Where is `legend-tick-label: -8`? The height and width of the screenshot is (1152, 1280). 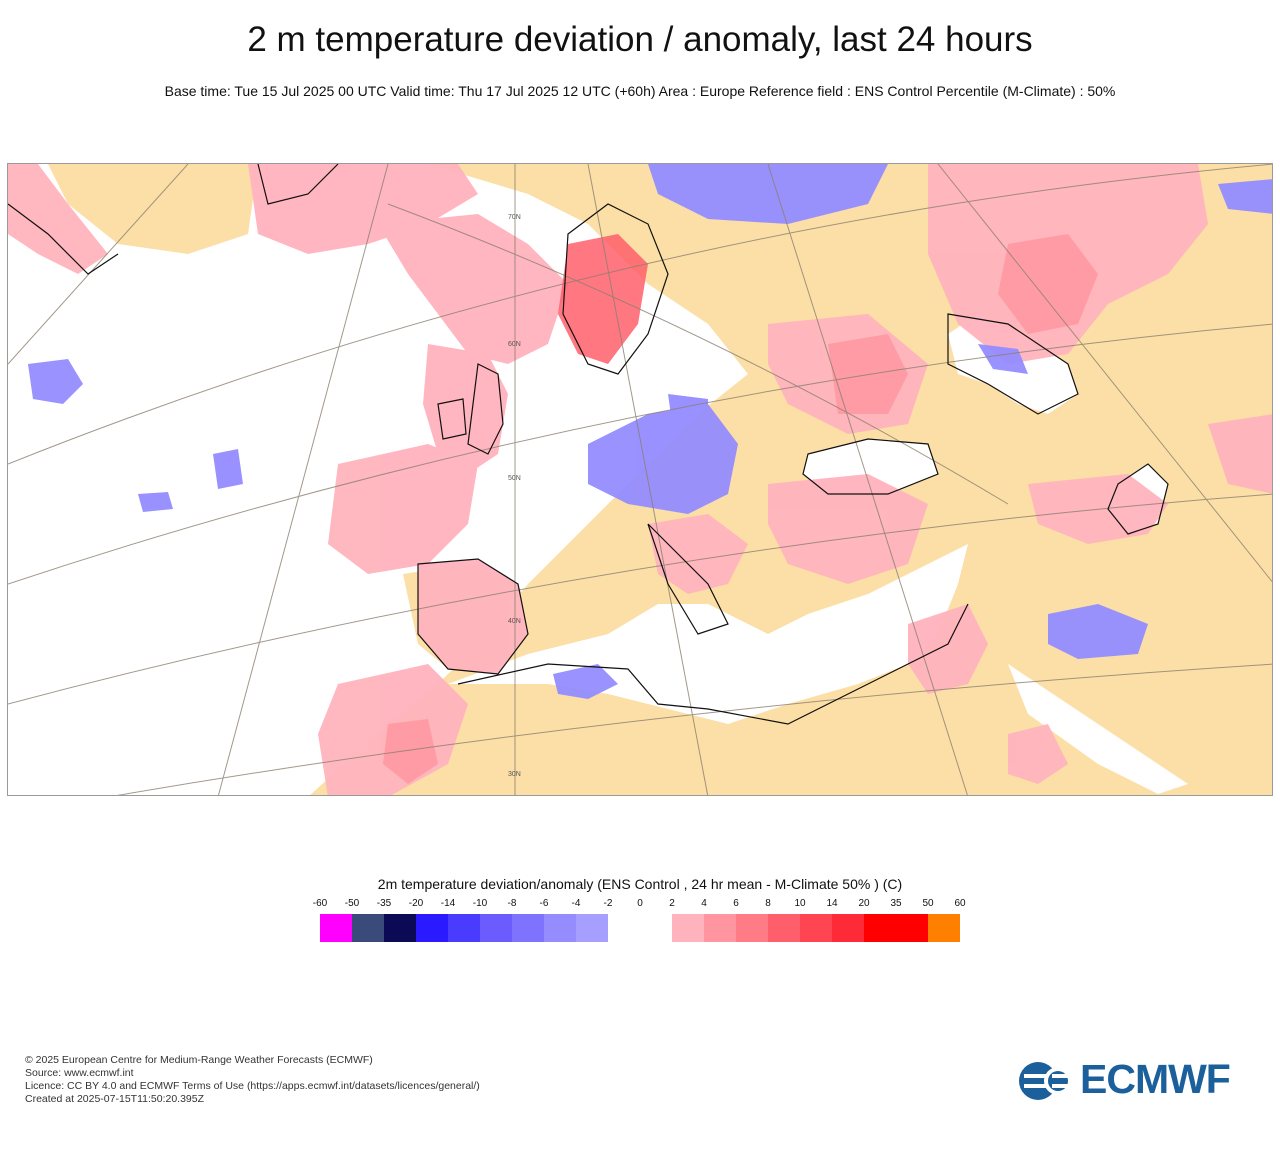
legend-tick-label: -8 is located at coordinates (512, 903).